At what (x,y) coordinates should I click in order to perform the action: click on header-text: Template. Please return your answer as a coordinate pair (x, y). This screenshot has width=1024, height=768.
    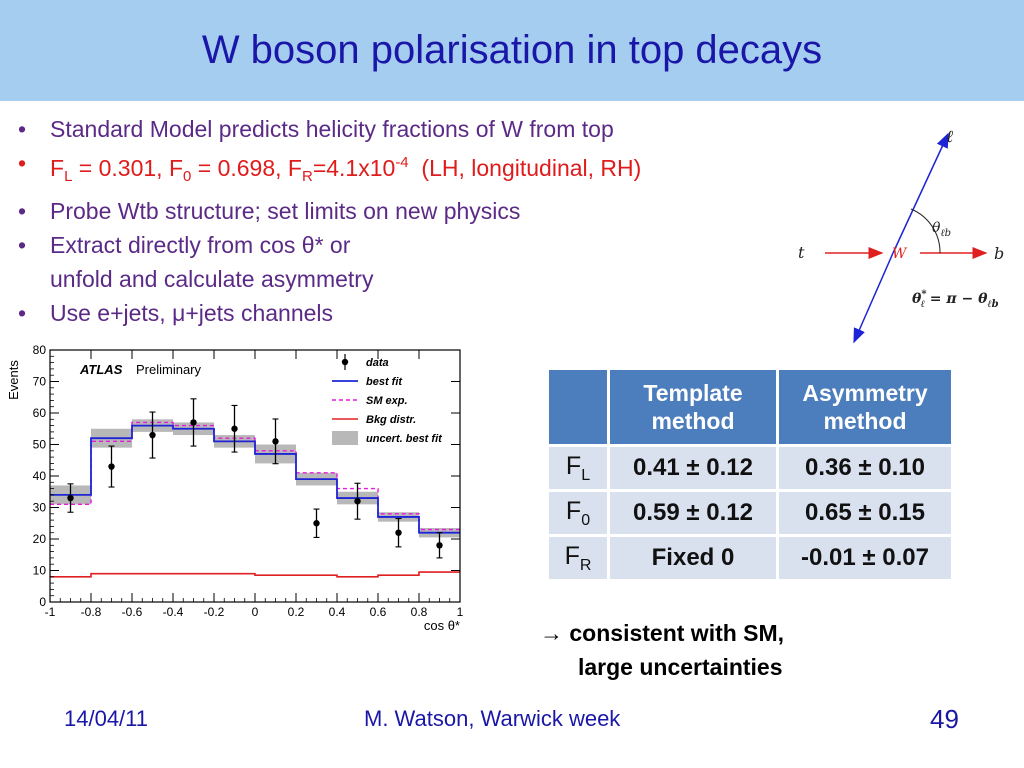
    Looking at the image, I should click on (693, 393).